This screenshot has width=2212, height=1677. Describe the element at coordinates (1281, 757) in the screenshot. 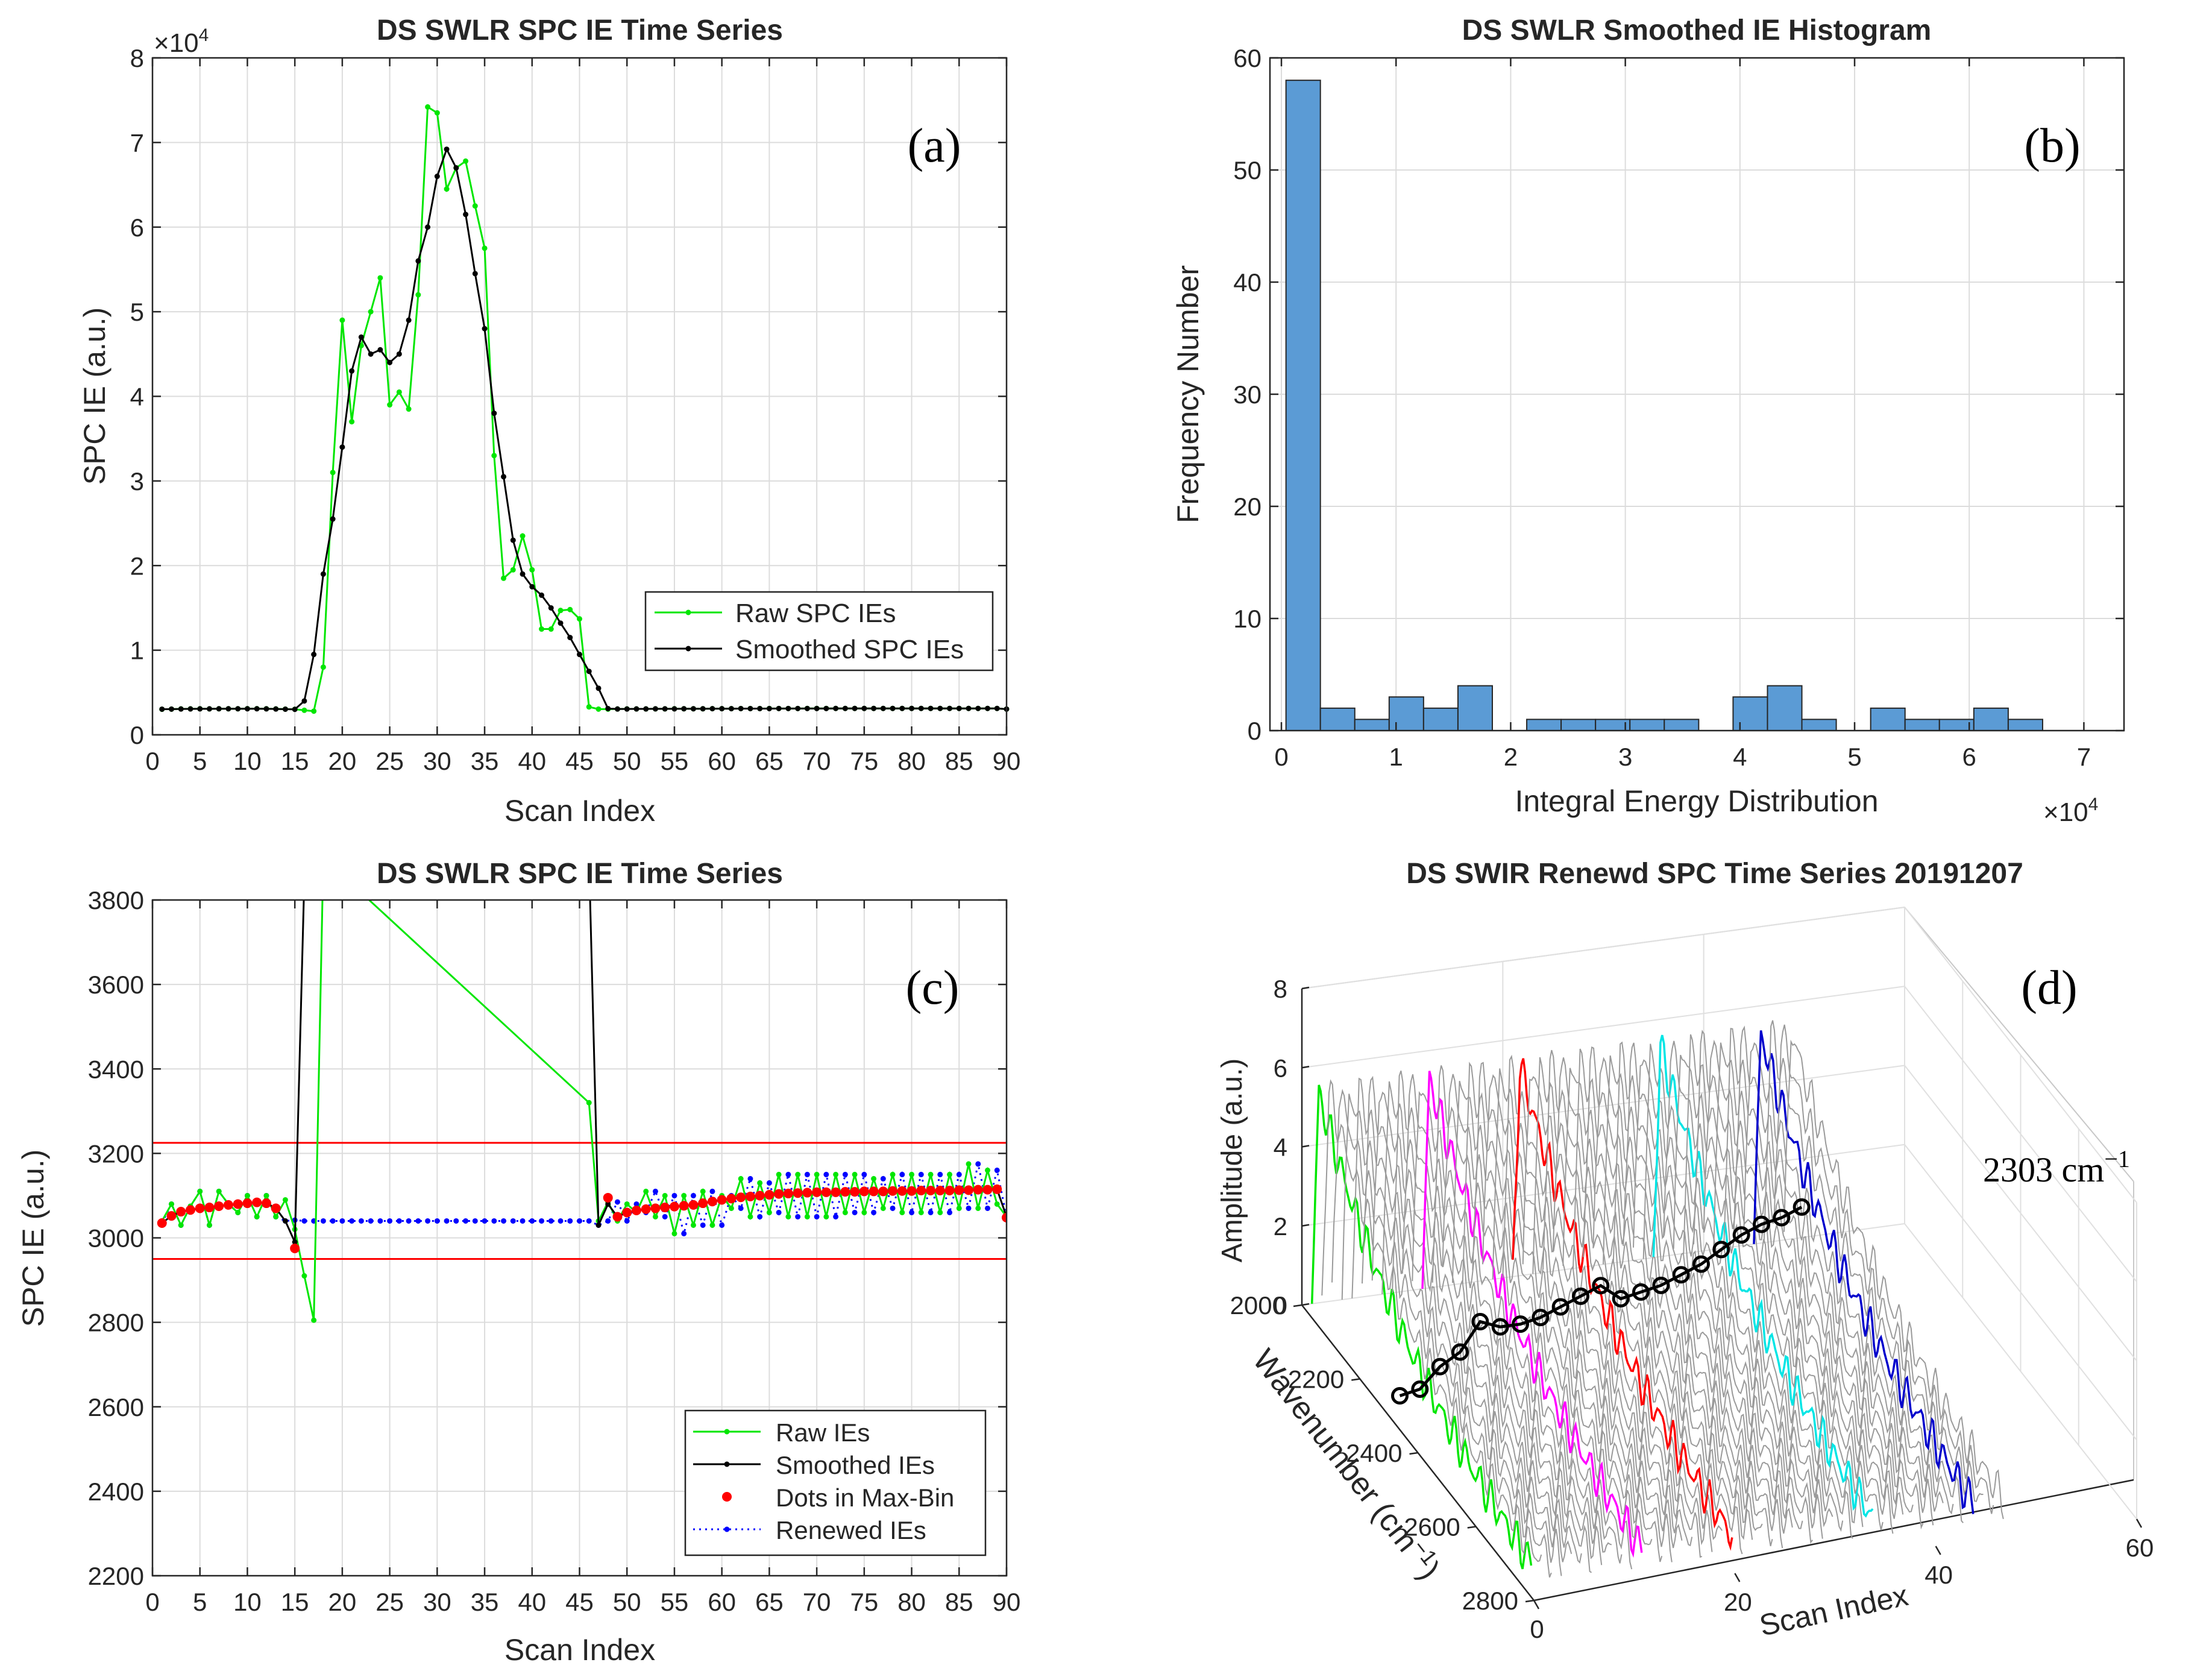

I see `panel-b-xtick-label: 0` at that location.